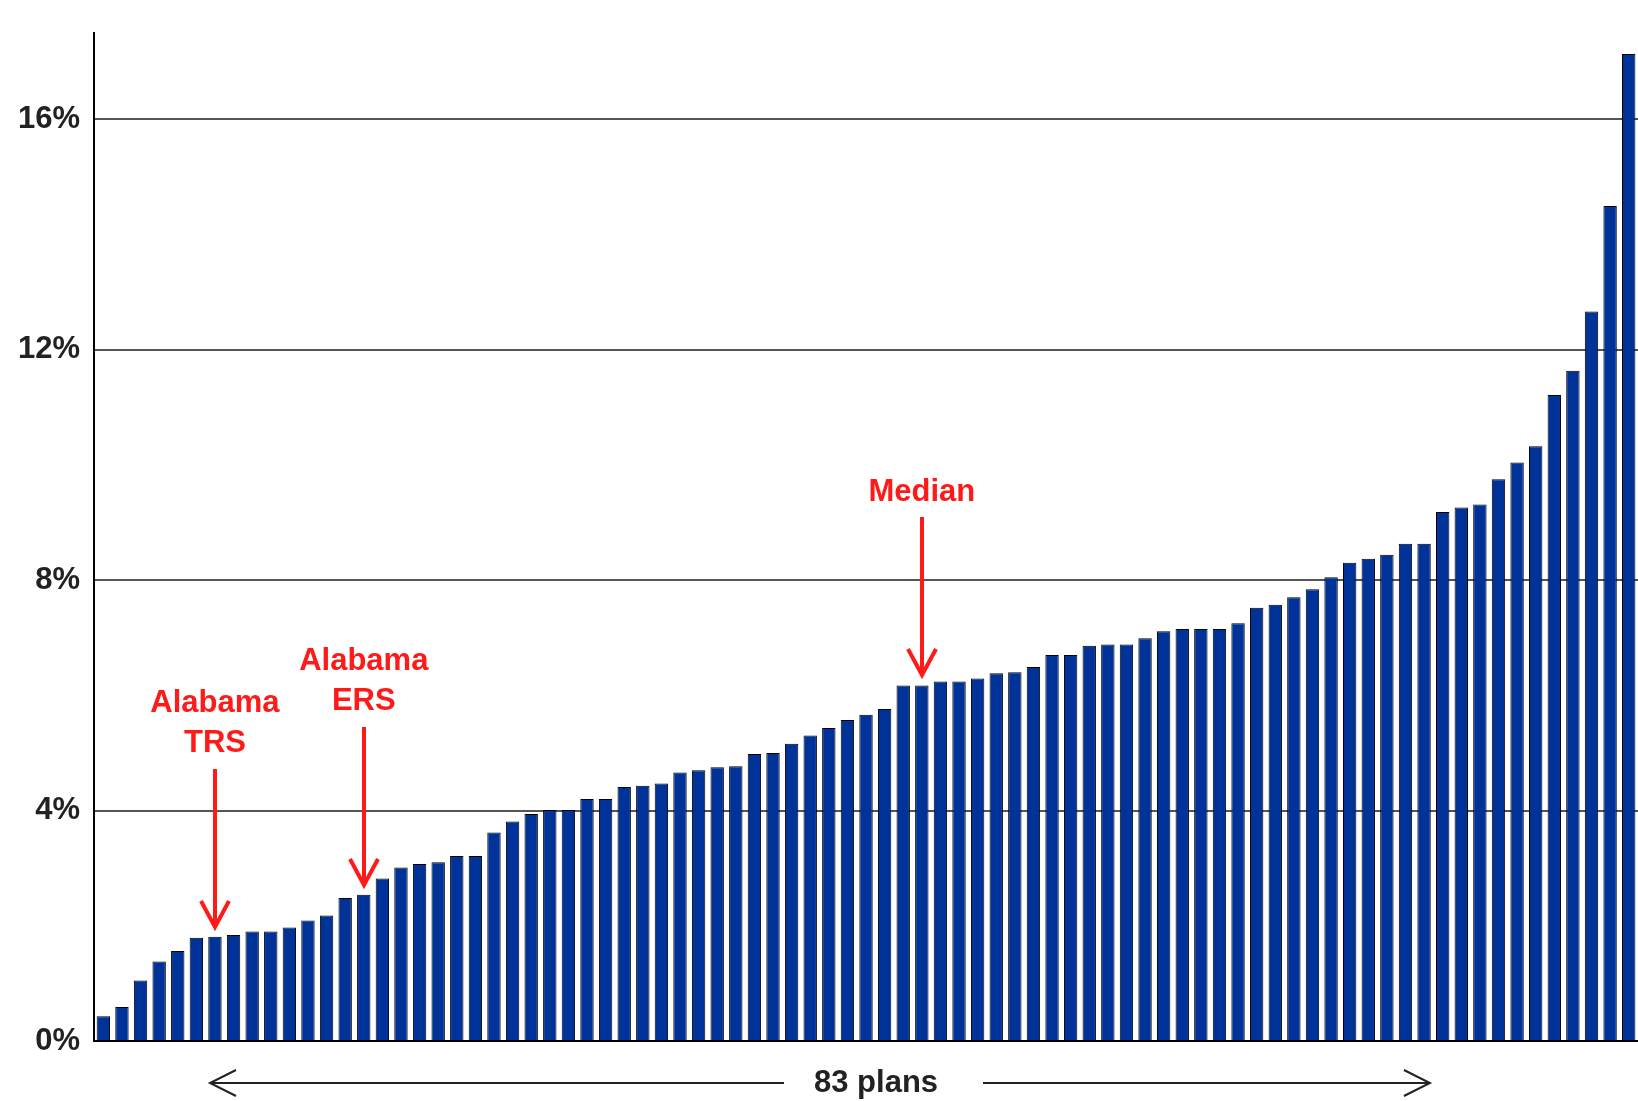 Image resolution: width=1638 pixels, height=1101 pixels. I want to click on y-tick-label: 8%, so click(58, 578).